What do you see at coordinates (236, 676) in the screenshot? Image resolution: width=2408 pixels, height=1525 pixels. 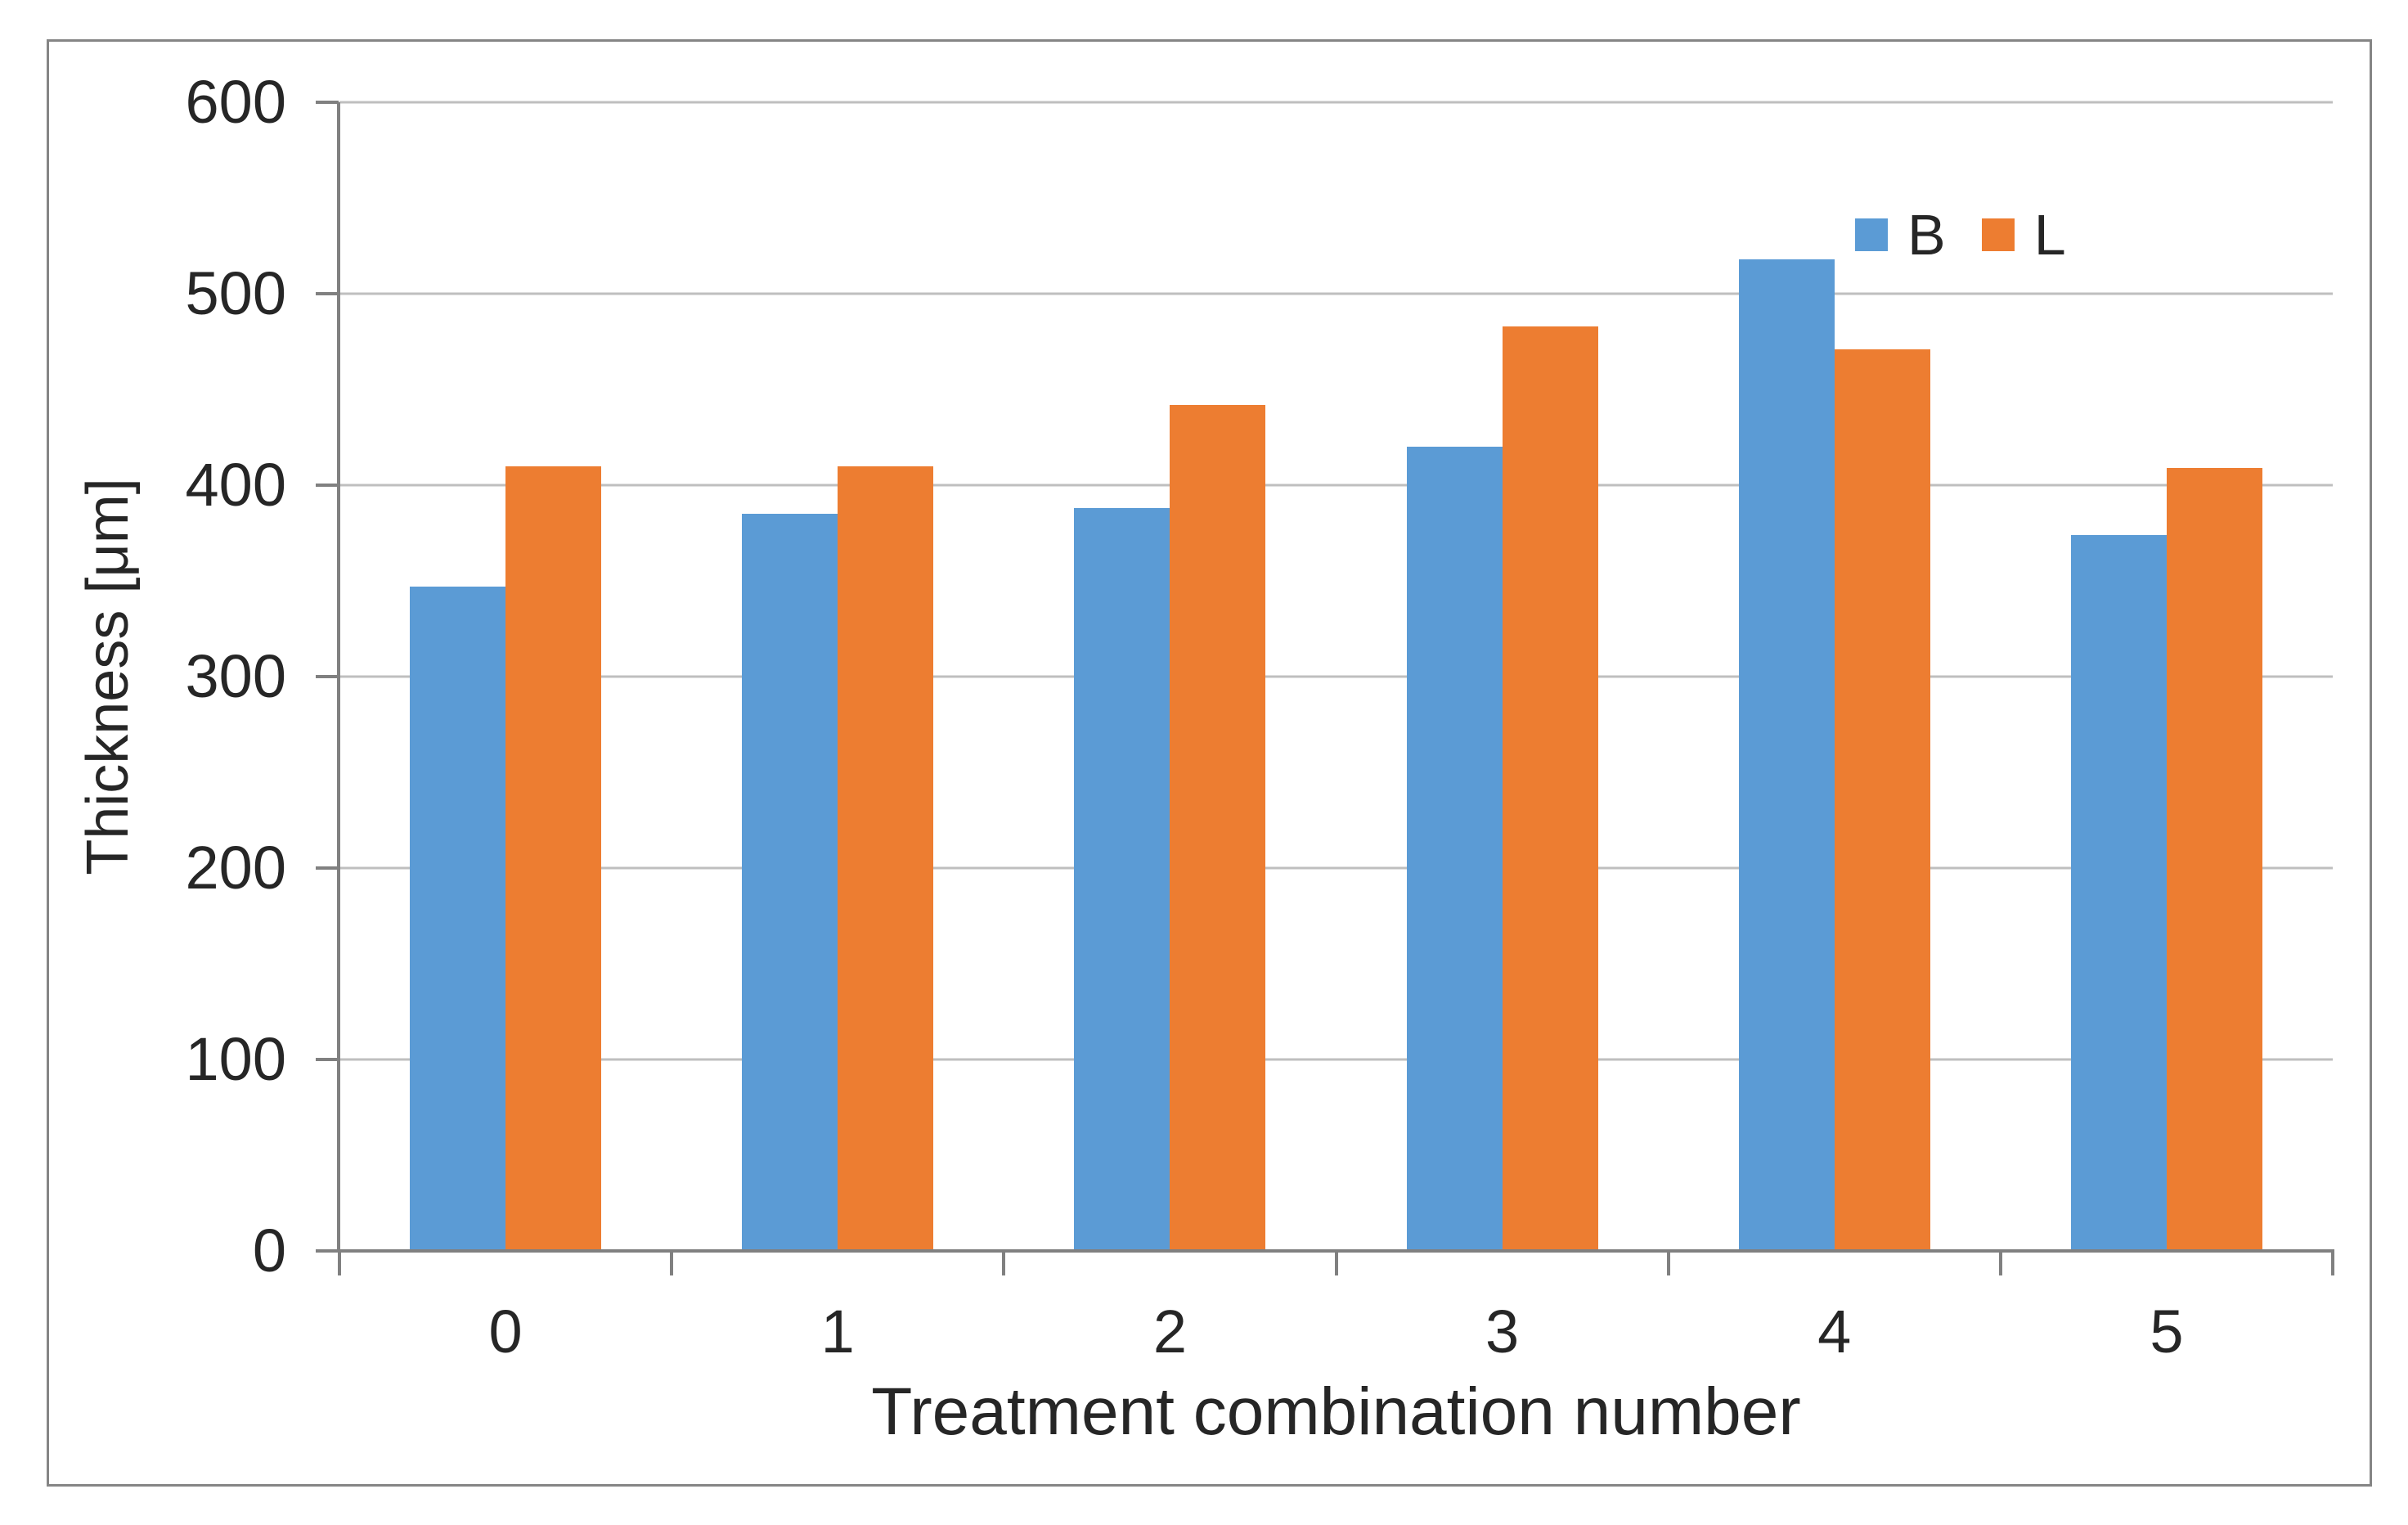 I see `y-tick-label-300: 300` at bounding box center [236, 676].